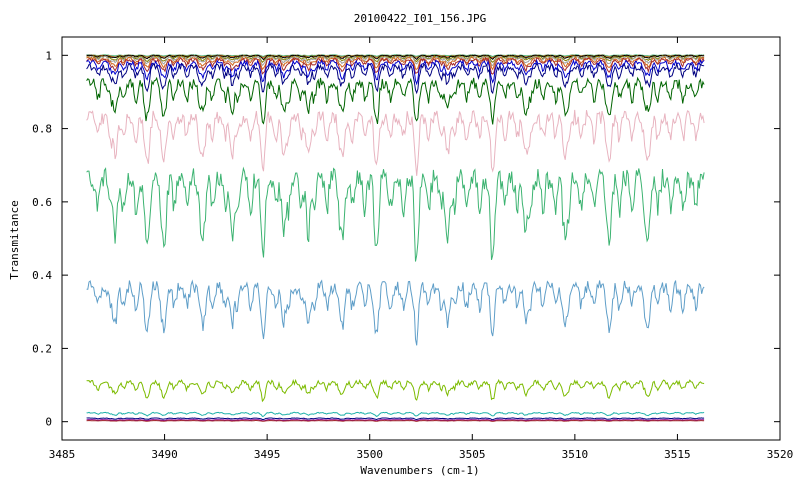 The image size is (800, 480). What do you see at coordinates (267, 454) in the screenshot?
I see `x-tick-label: 3495` at bounding box center [267, 454].